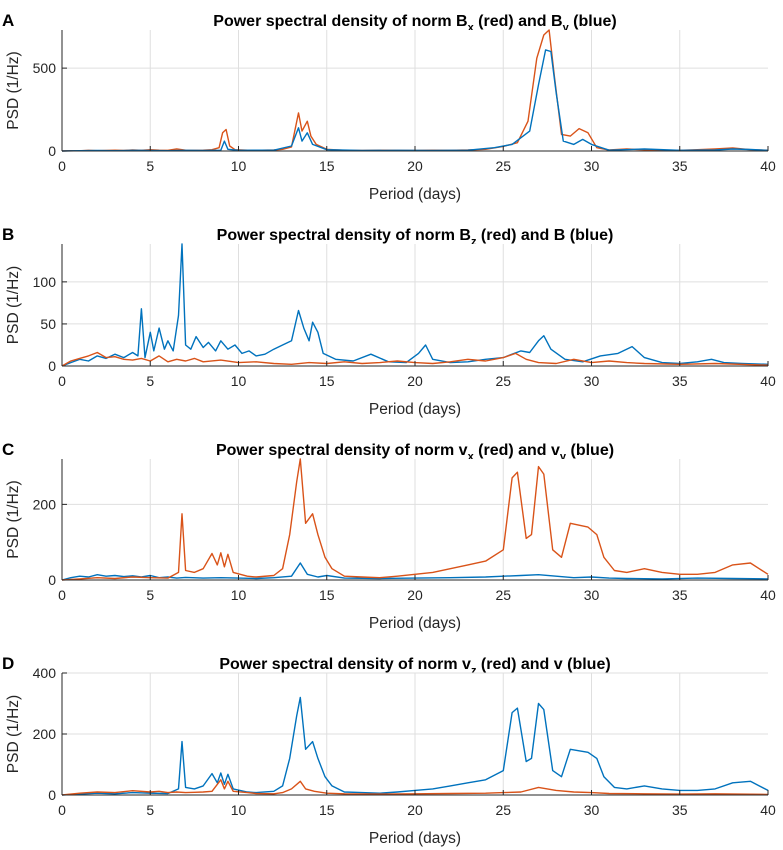 This screenshot has width=783, height=850. I want to click on y-tick-label: 500, so click(45, 68).